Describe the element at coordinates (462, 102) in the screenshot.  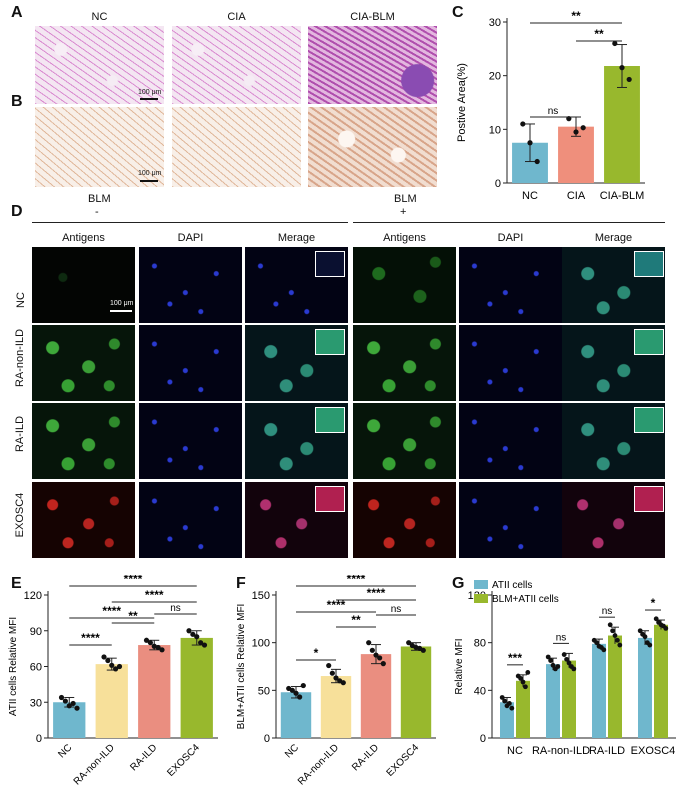
I see `y-axis-label: Postive Area(%)` at that location.